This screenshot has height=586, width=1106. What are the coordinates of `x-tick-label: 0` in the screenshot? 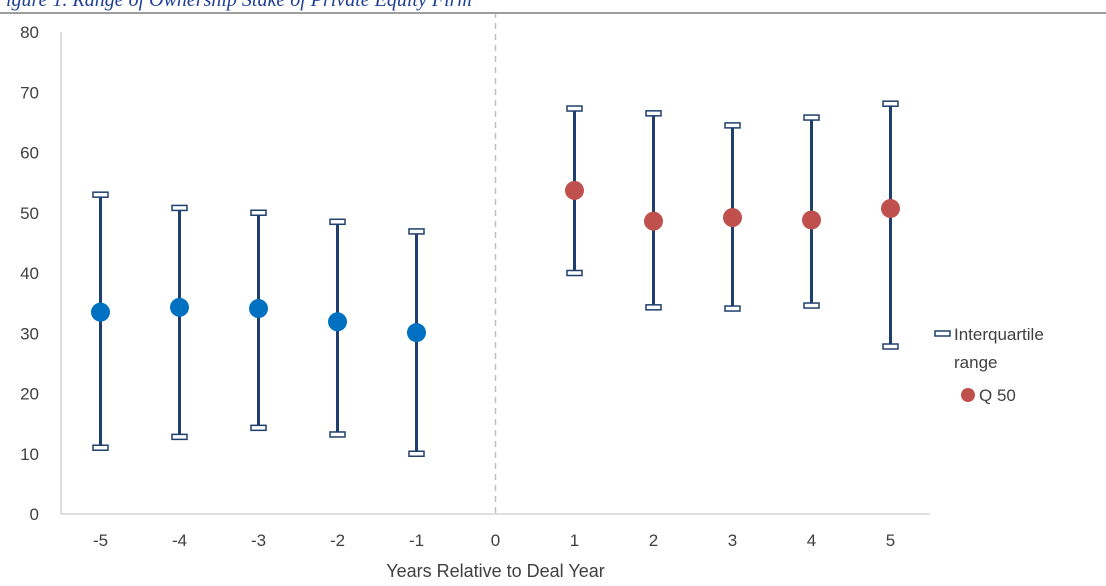 It's located at (495, 540).